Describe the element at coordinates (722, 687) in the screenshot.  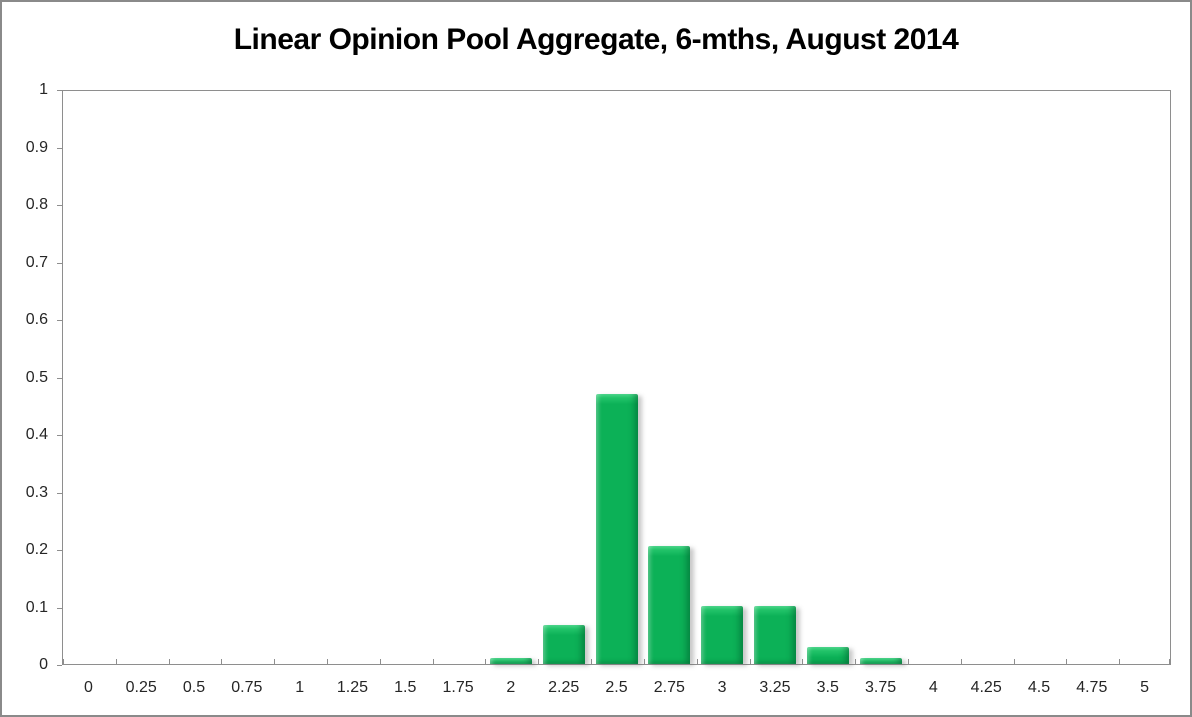
I see `x-tick-label: 3` at that location.